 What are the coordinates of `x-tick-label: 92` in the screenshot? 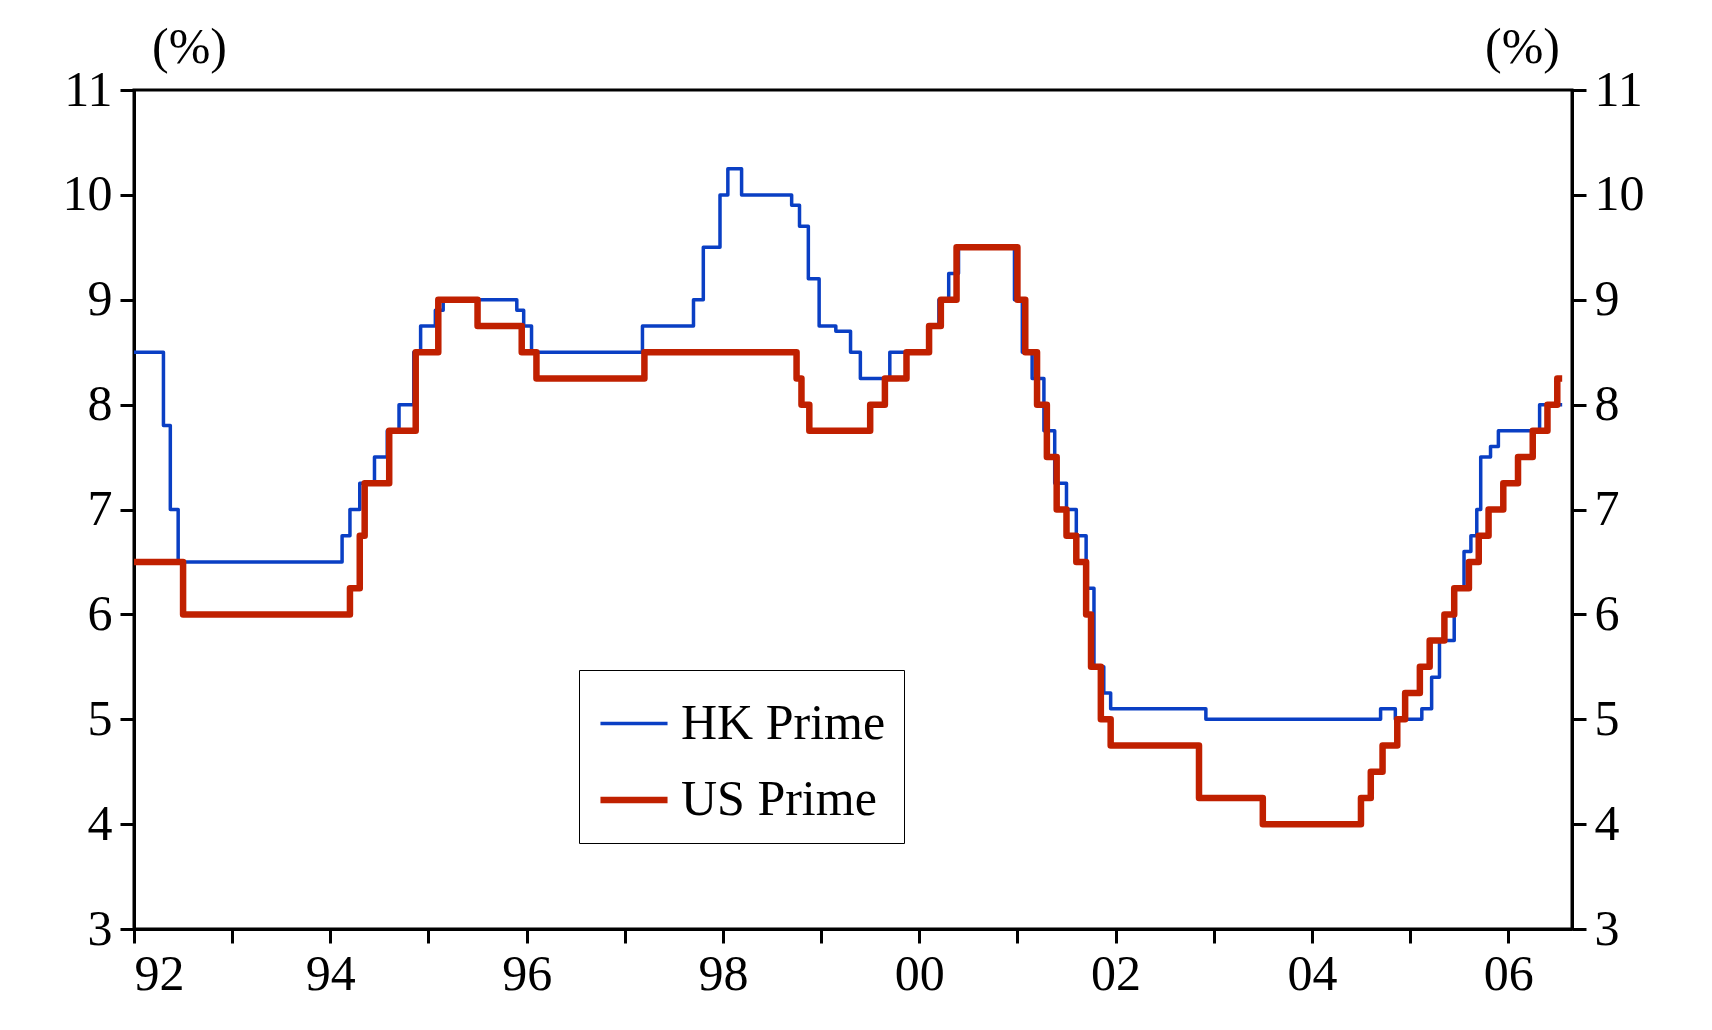 It's located at (159, 972).